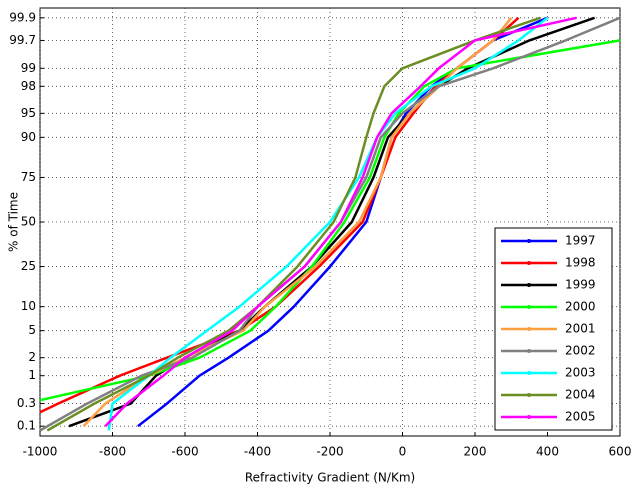  Describe the element at coordinates (40, 452) in the screenshot. I see `x-tick-label: -1000` at that location.